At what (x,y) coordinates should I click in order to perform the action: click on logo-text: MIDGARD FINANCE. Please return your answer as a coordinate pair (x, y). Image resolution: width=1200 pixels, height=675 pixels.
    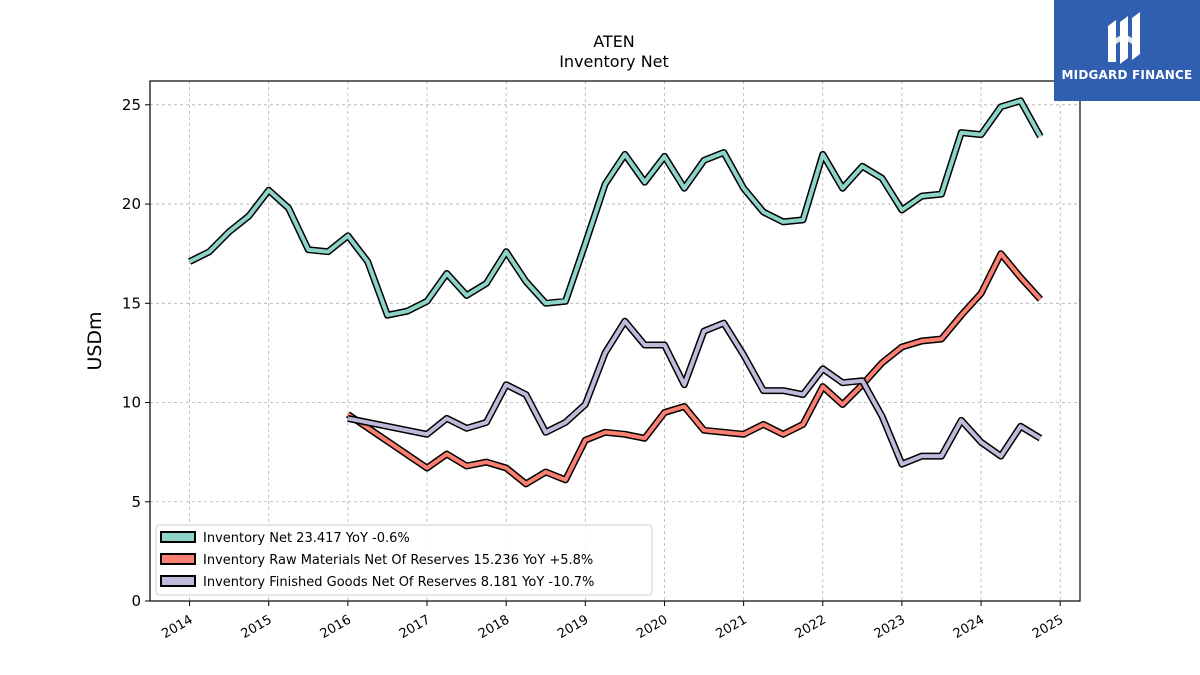
    Looking at the image, I should click on (1127, 75).